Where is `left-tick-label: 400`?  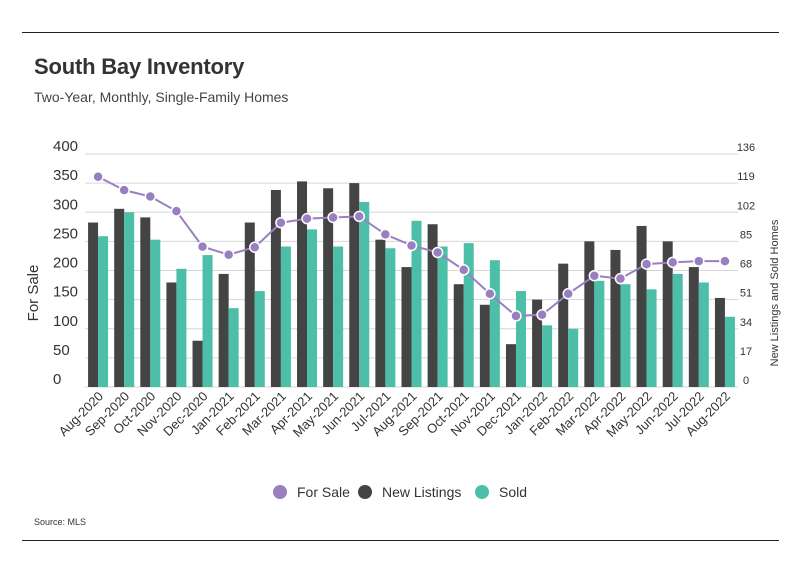
left-tick-label: 400 is located at coordinates (65, 146).